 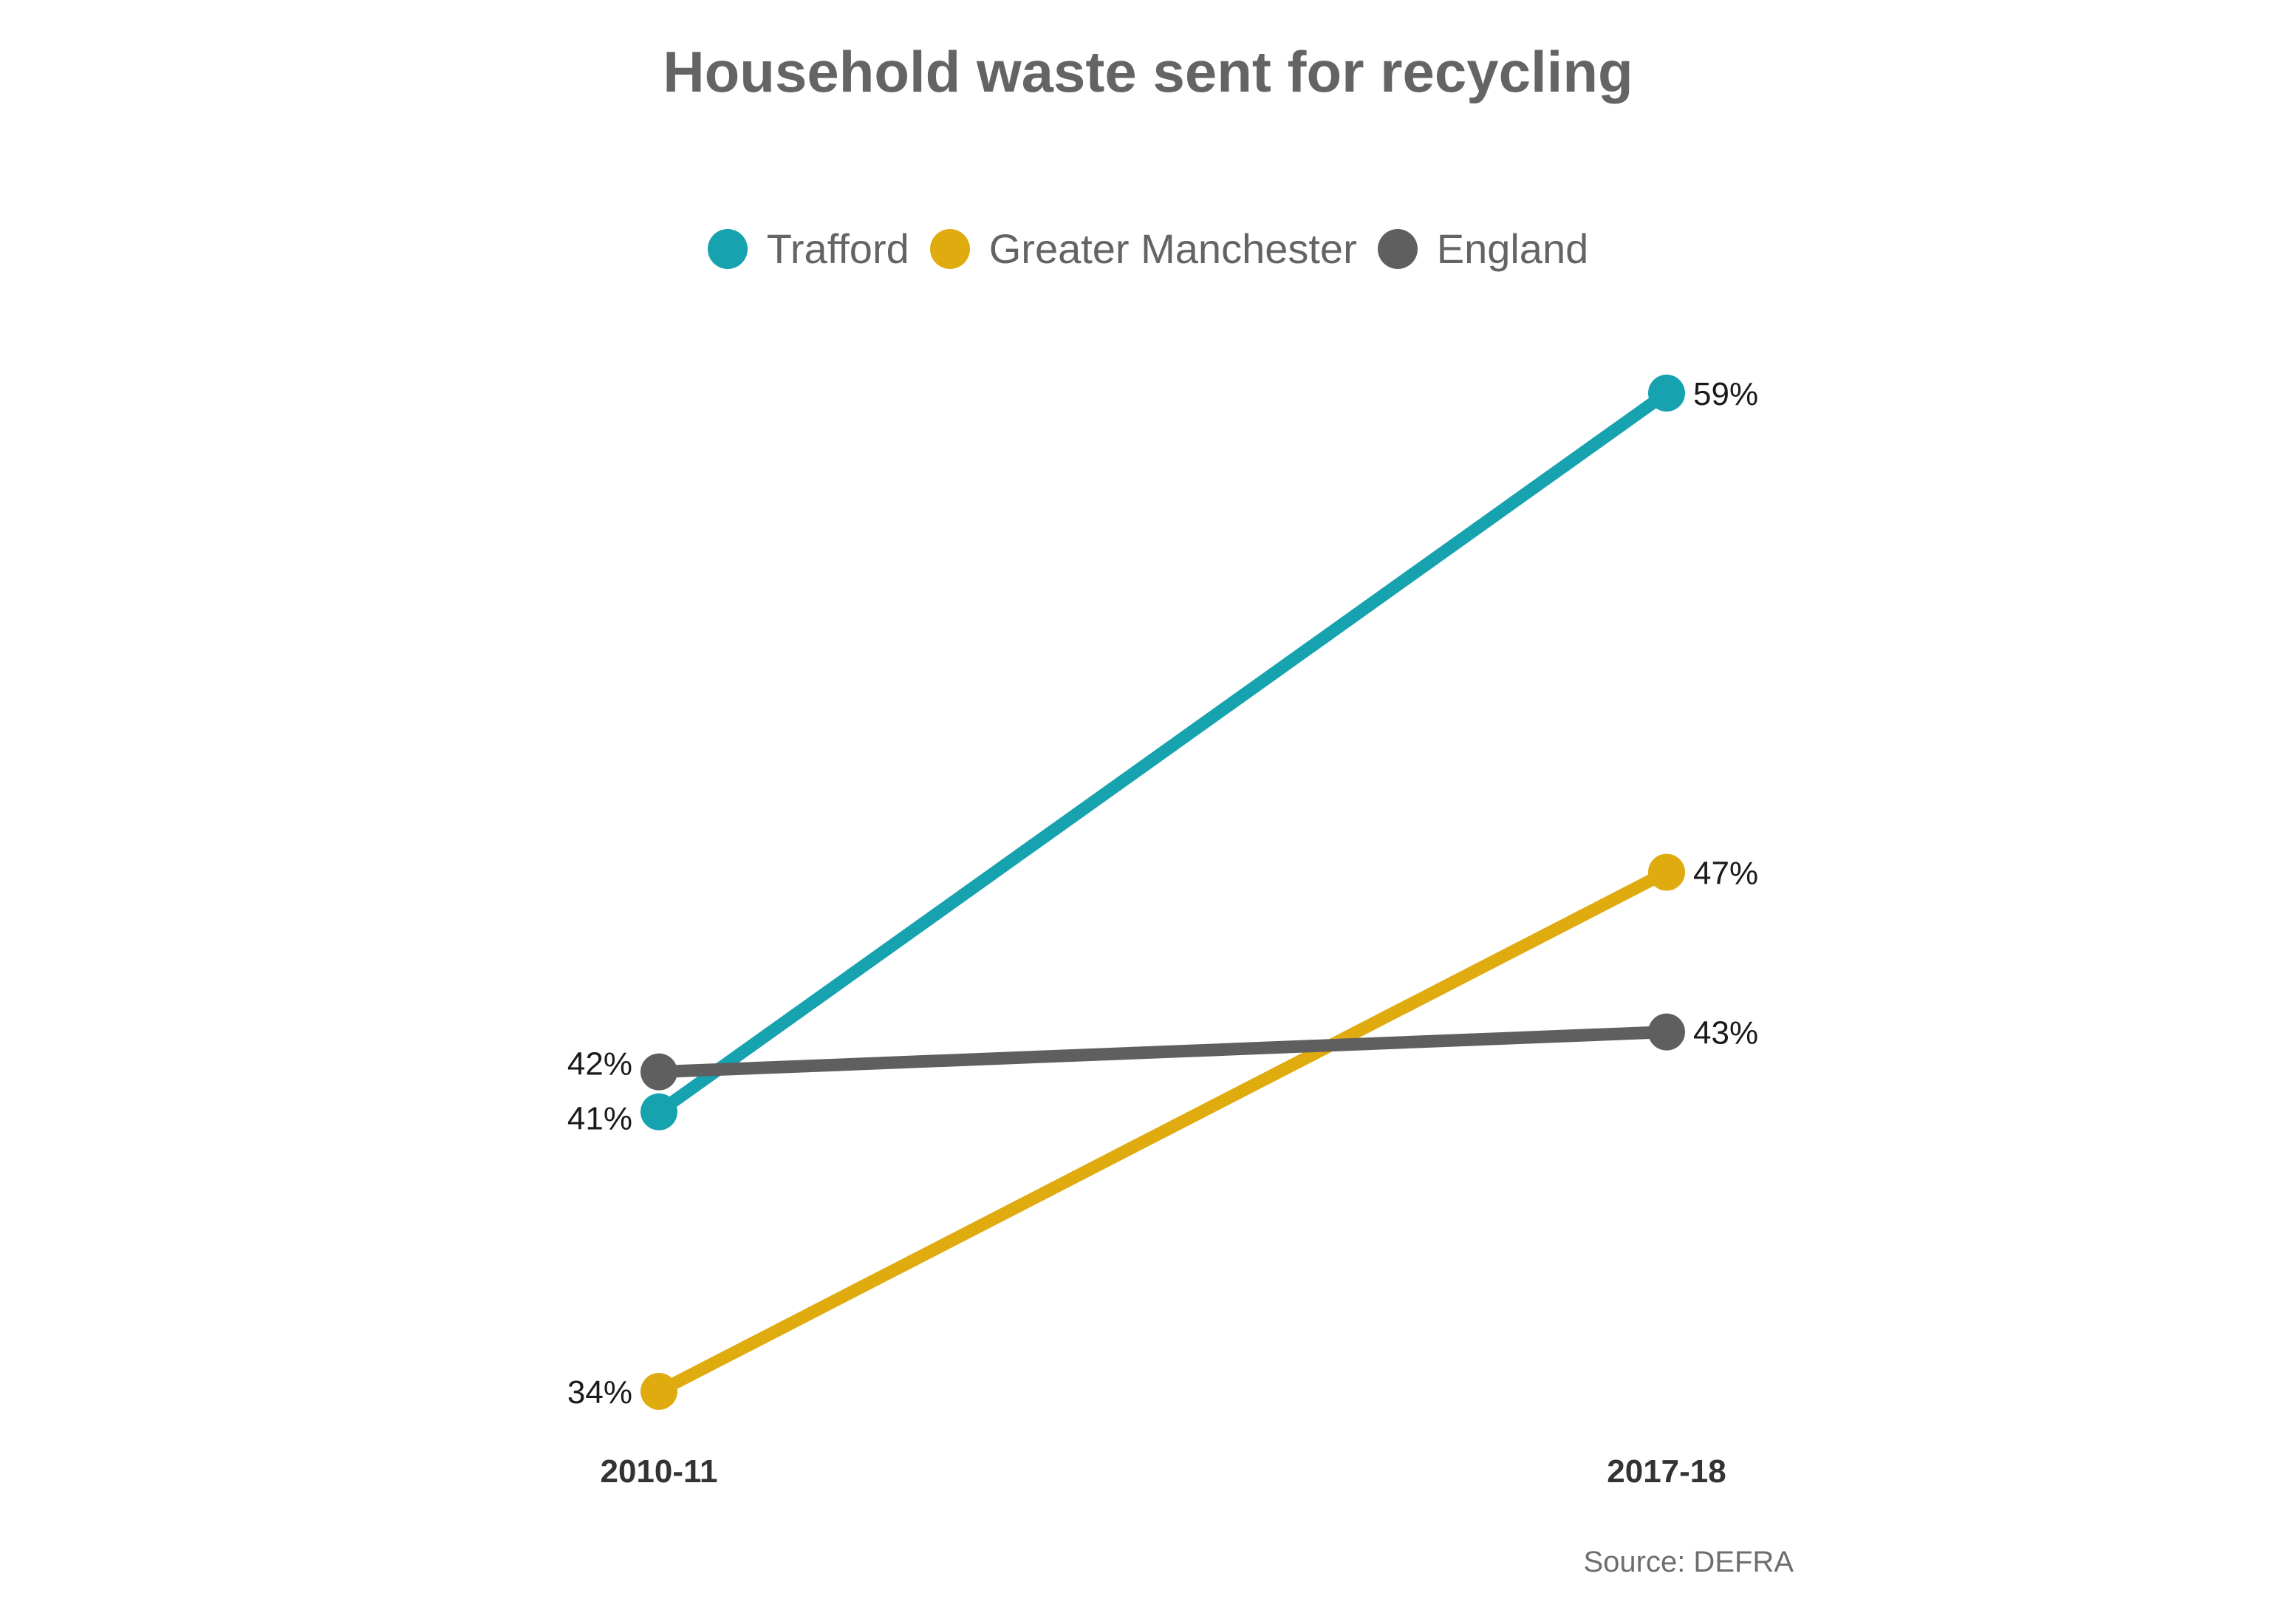 What do you see at coordinates (728, 248) in the screenshot?
I see `legend-swatch-trafford` at bounding box center [728, 248].